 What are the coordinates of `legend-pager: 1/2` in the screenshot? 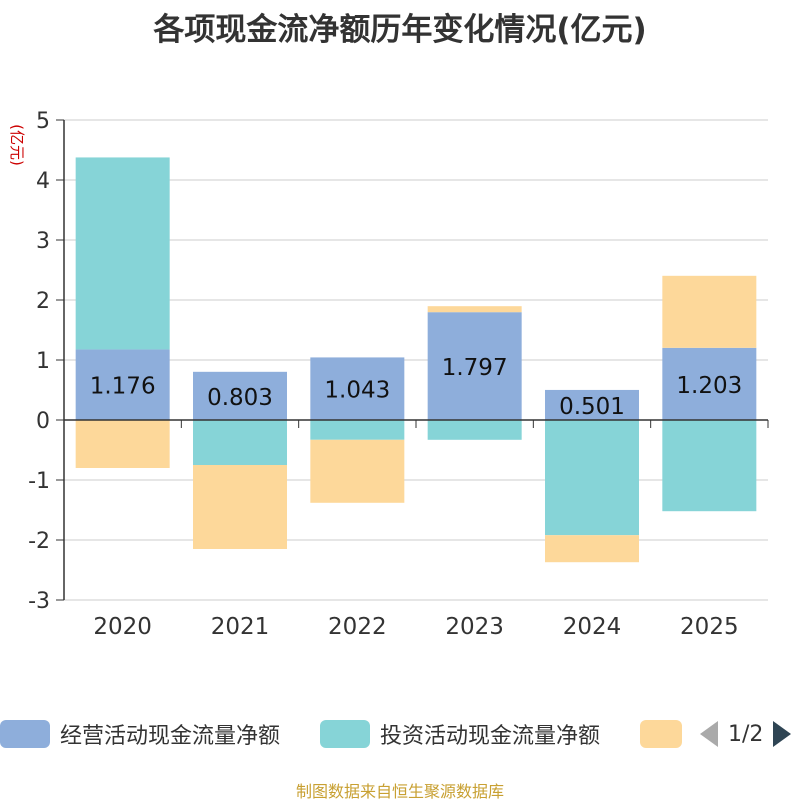 It's located at (746, 734).